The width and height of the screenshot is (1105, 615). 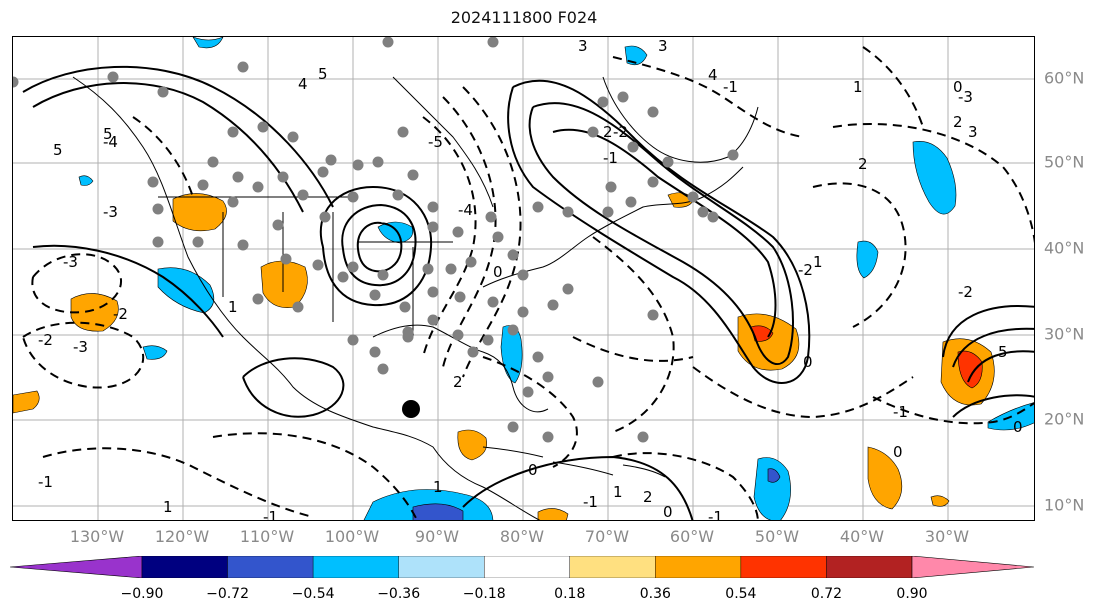 What do you see at coordinates (1064, 248) in the screenshot?
I see `latitude-label: 40°N` at bounding box center [1064, 248].